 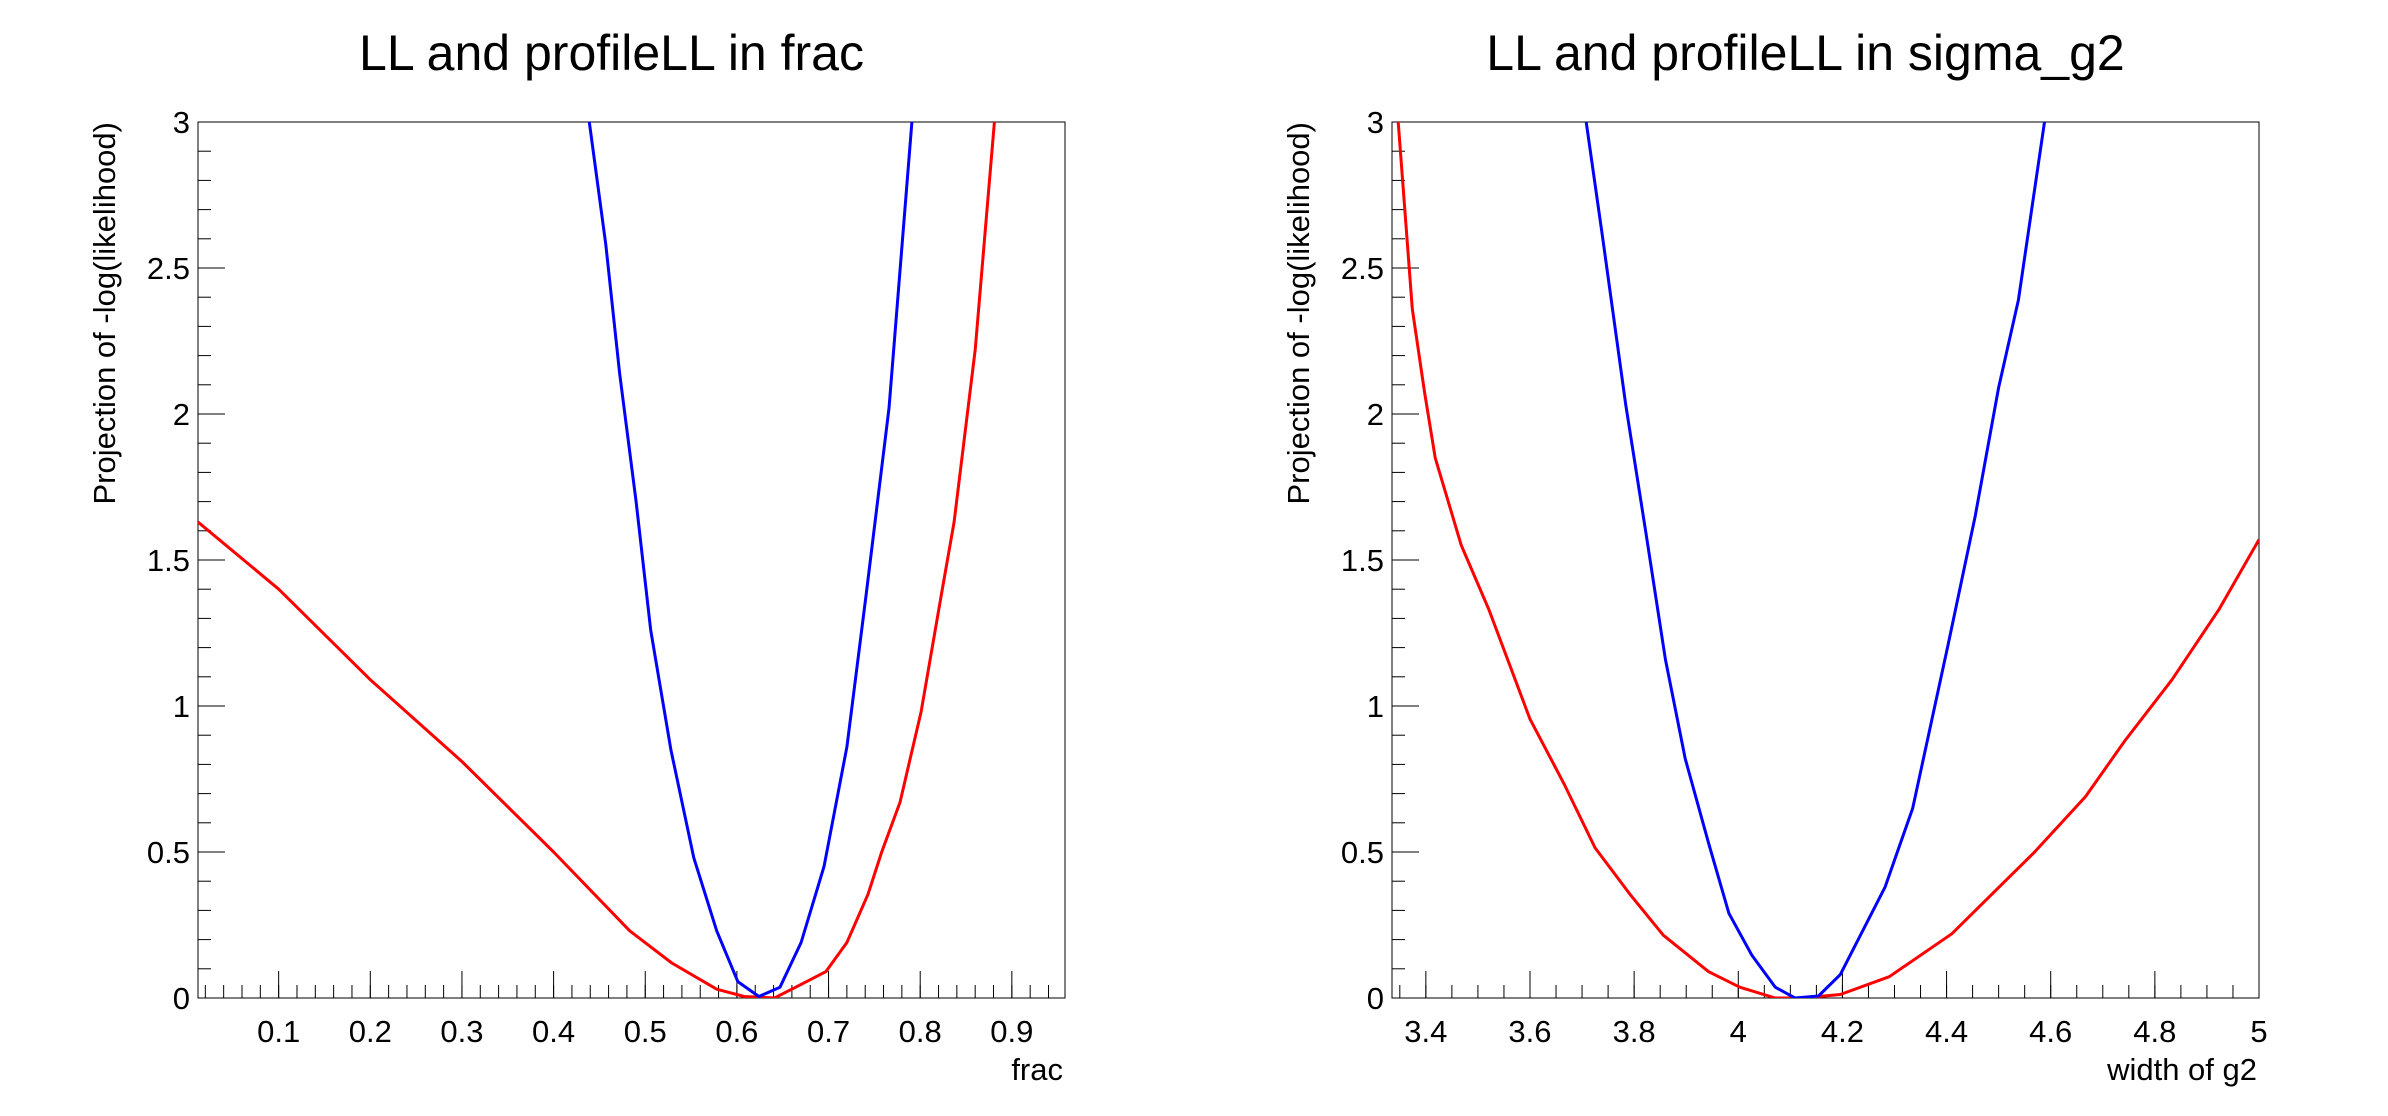 I want to click on chart-title: LL and profileLL in sigma_g2, so click(x=1805, y=53).